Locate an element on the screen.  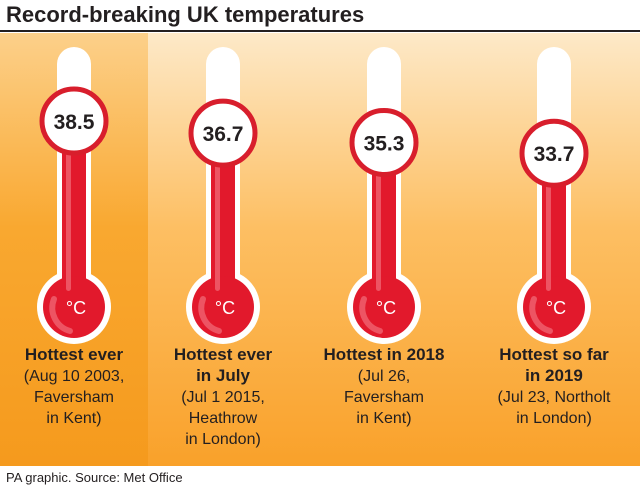
value-label: 38.5 is located at coordinates (74, 122).